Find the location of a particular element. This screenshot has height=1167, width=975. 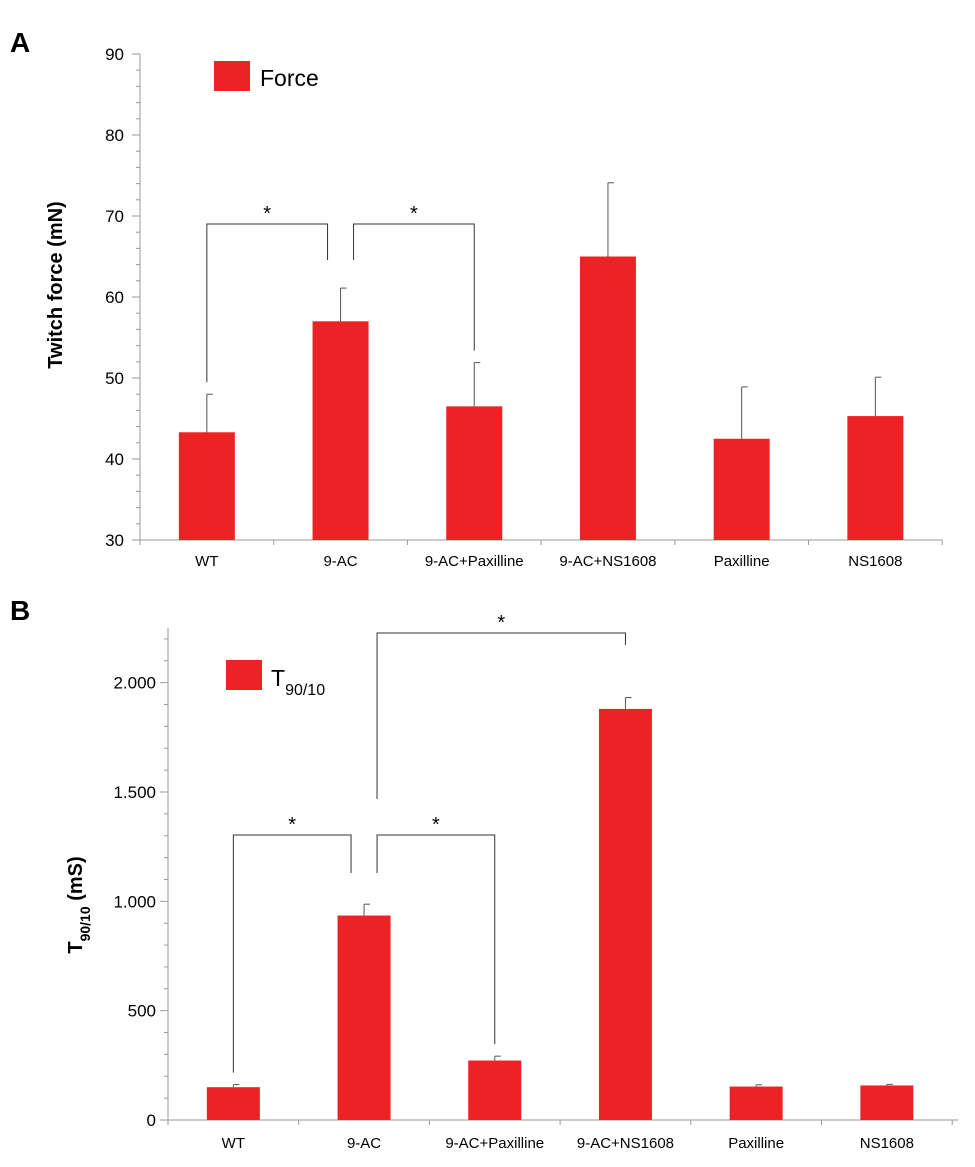

x-tick-label-a: WT is located at coordinates (206, 561).